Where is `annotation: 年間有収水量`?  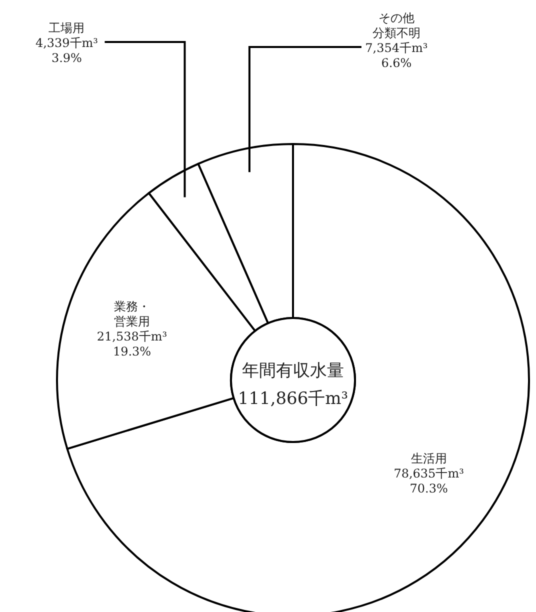 annotation: 年間有収水量 is located at coordinates (293, 371).